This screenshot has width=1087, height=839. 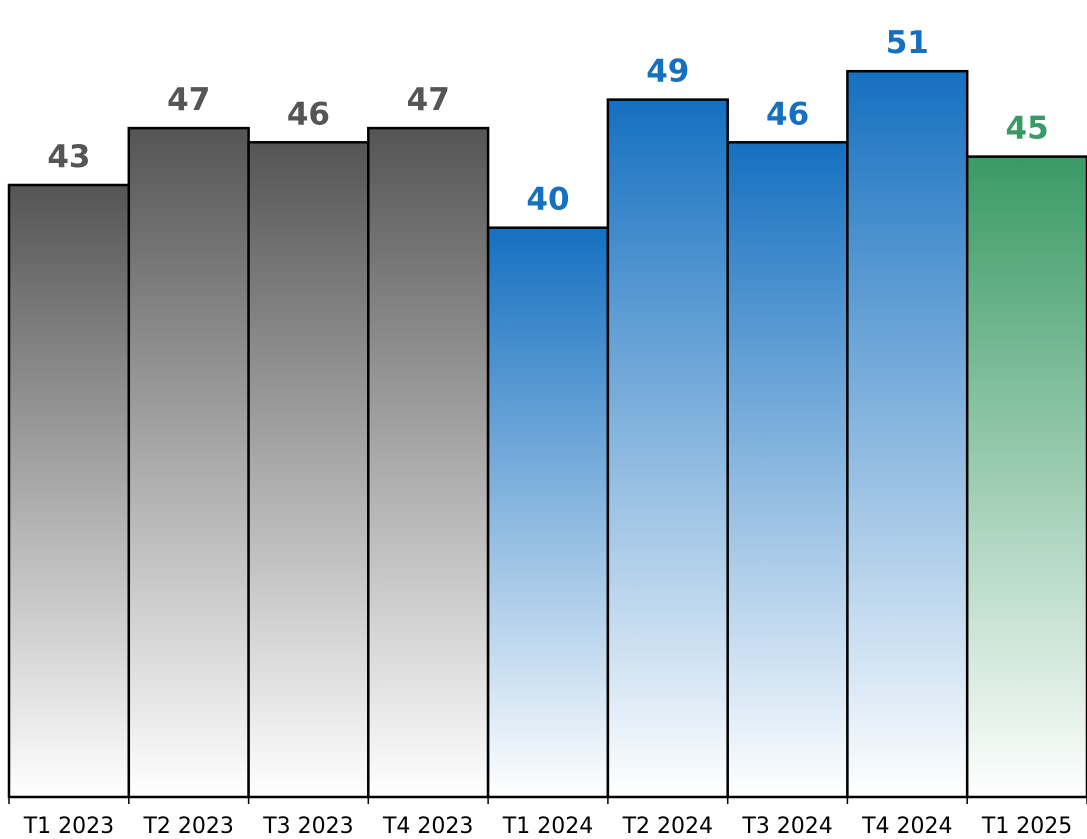 I want to click on bar-t1-2024, so click(x=548, y=512).